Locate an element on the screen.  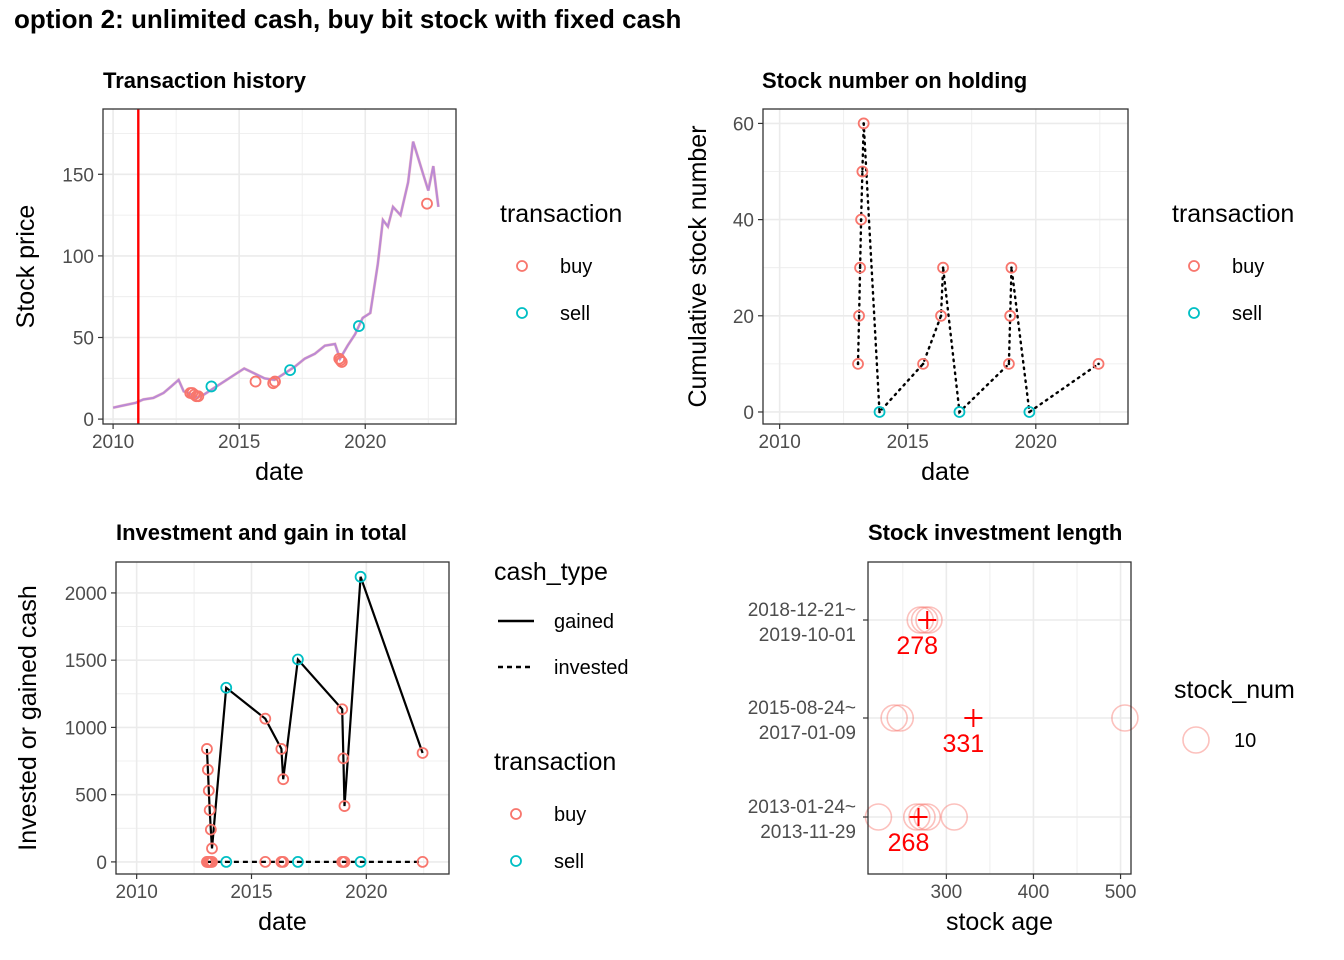
x-axis-label: stock age is located at coordinates (999, 922).